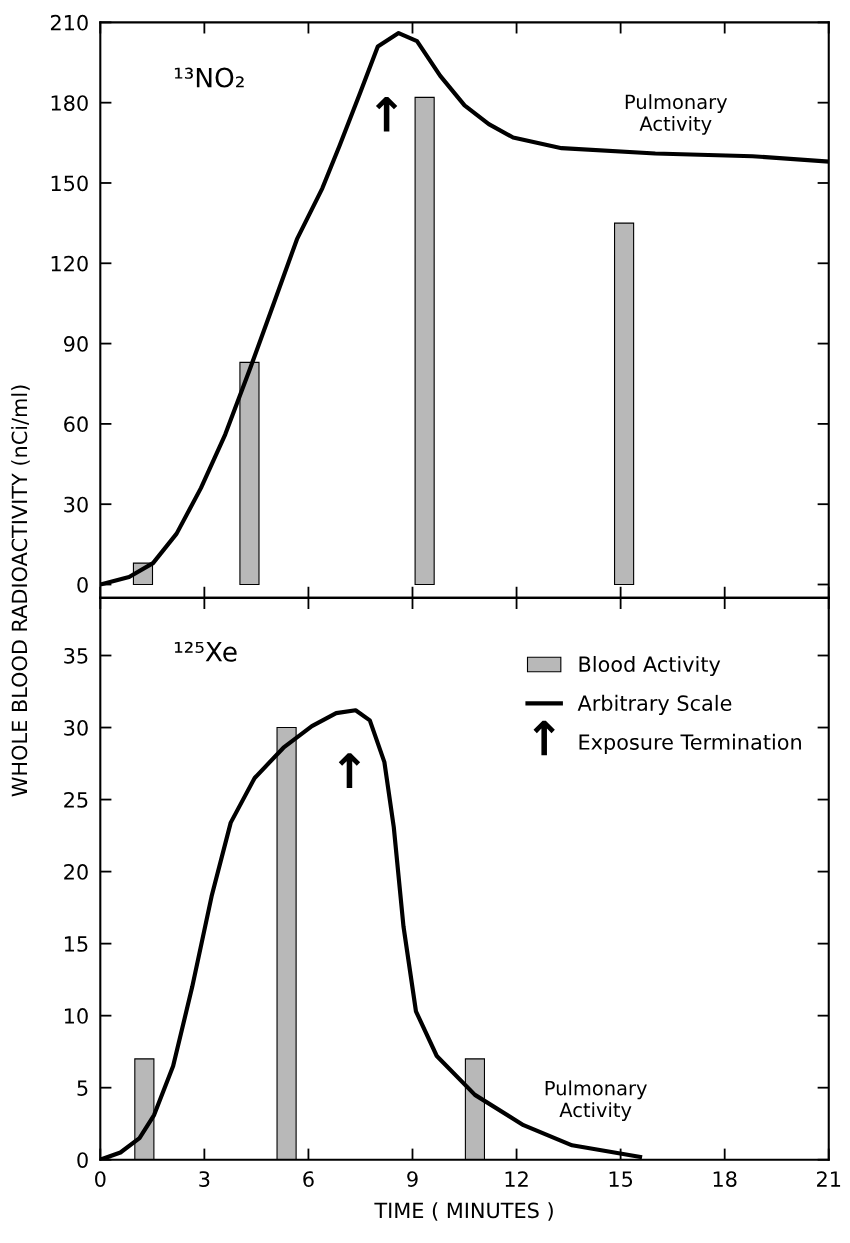 Image resolution: width=850 pixels, height=1243 pixels. Describe the element at coordinates (76, 944) in the screenshot. I see `y-tick-label: 15` at that location.